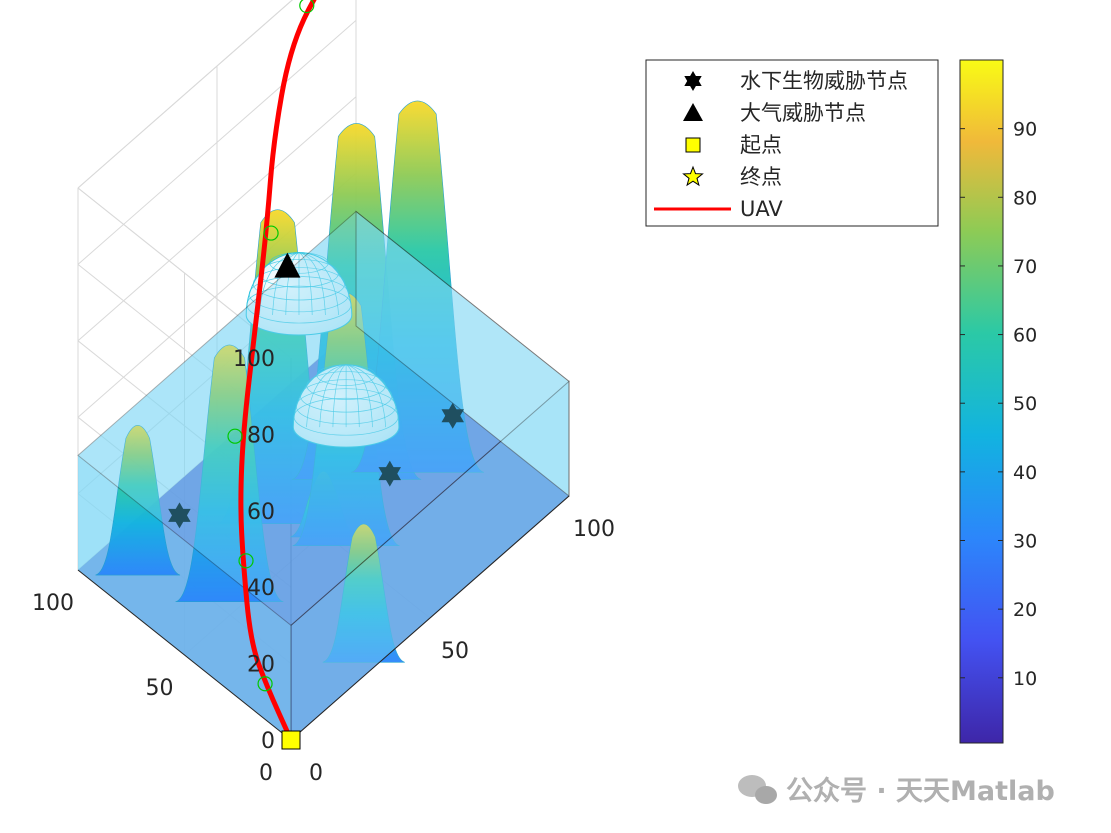 The width and height of the screenshot is (1111, 833). I want to click on colorbar-tick-label: 50, so click(1025, 404).